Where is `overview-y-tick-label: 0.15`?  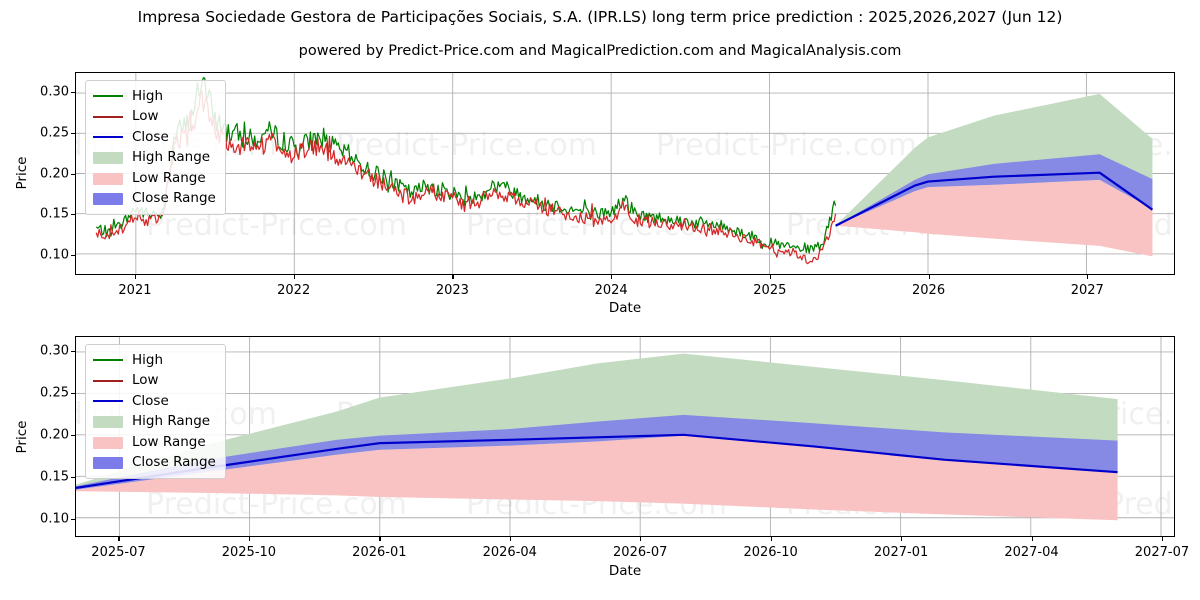 overview-y-tick-label: 0.15 is located at coordinates (54, 214).